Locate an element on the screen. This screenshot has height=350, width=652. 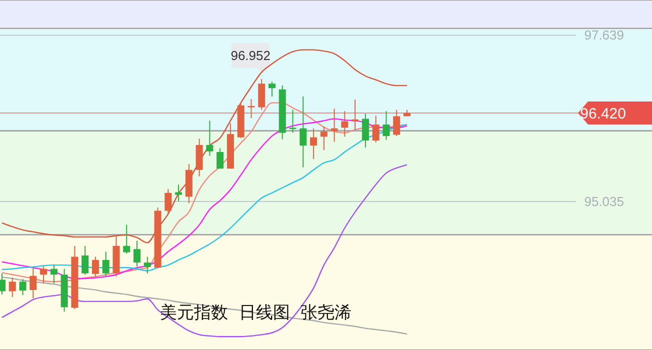
annotation: 96.952 is located at coordinates (250, 56).